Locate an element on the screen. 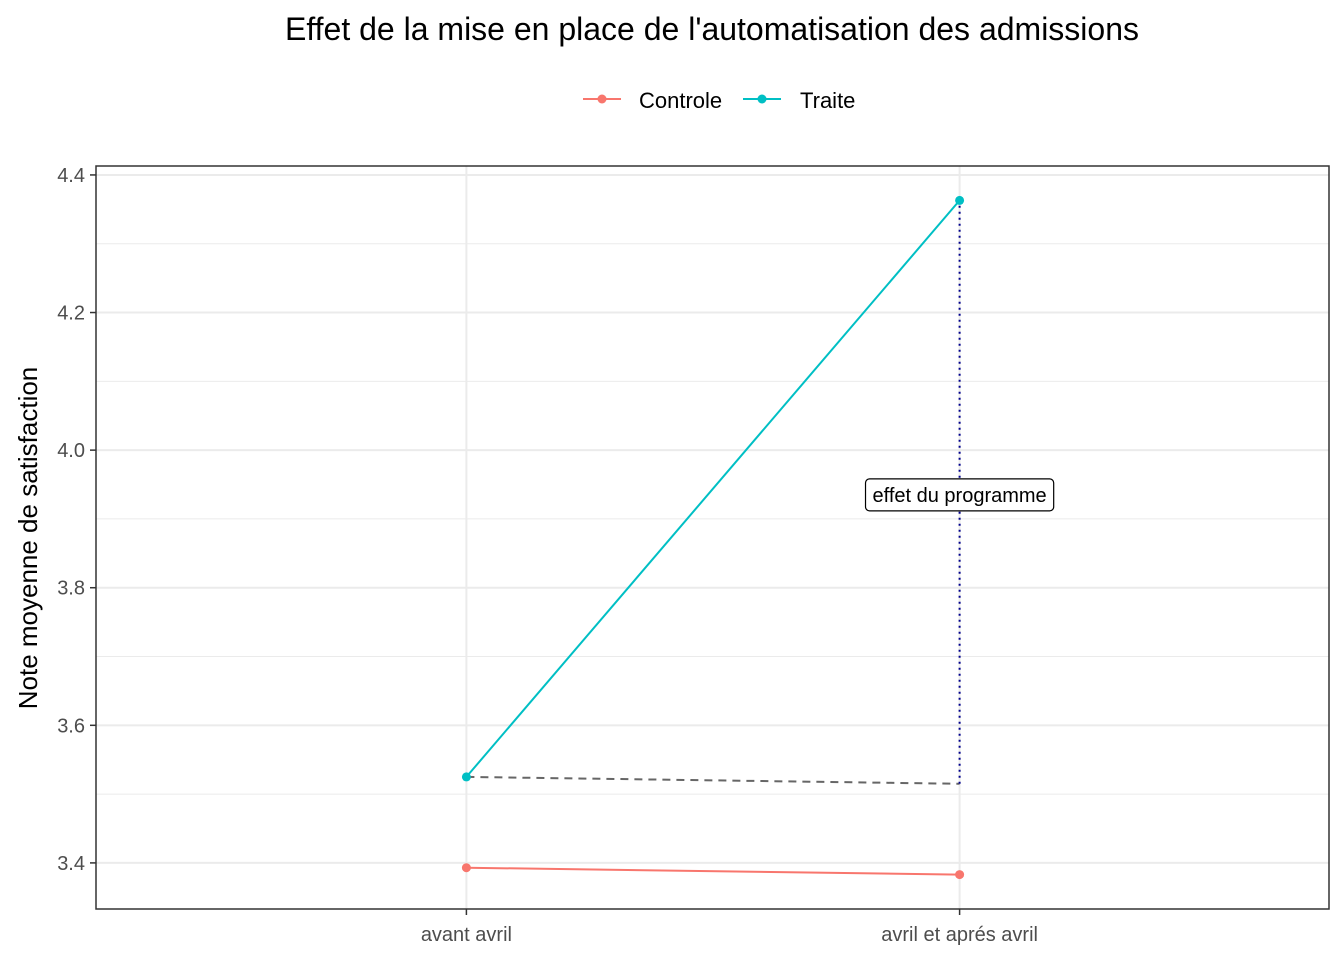  legend-item-traite: Traite is located at coordinates (799, 100).